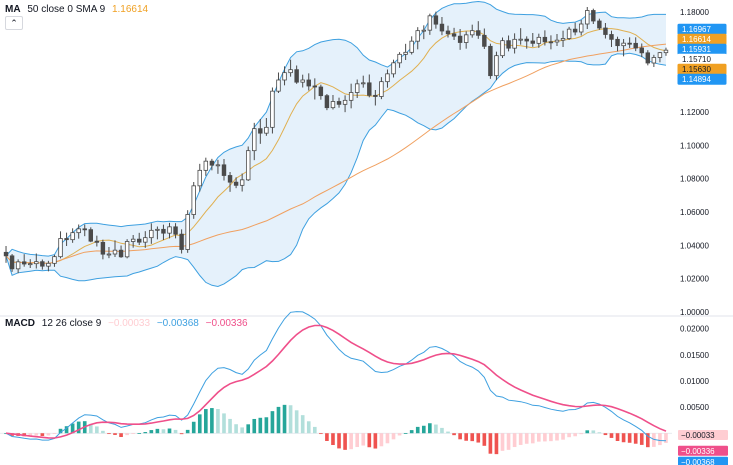 This screenshot has height=465, width=733. I want to click on macd-legend-macd-value: −0.00368, so click(177, 323).